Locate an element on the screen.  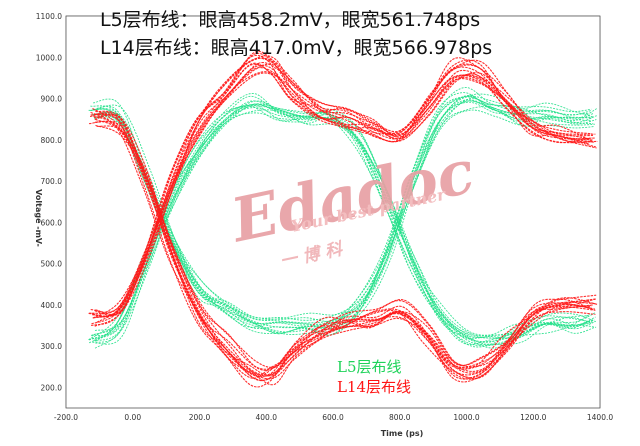
x-tick-label: 1200.0 is located at coordinates (533, 417).